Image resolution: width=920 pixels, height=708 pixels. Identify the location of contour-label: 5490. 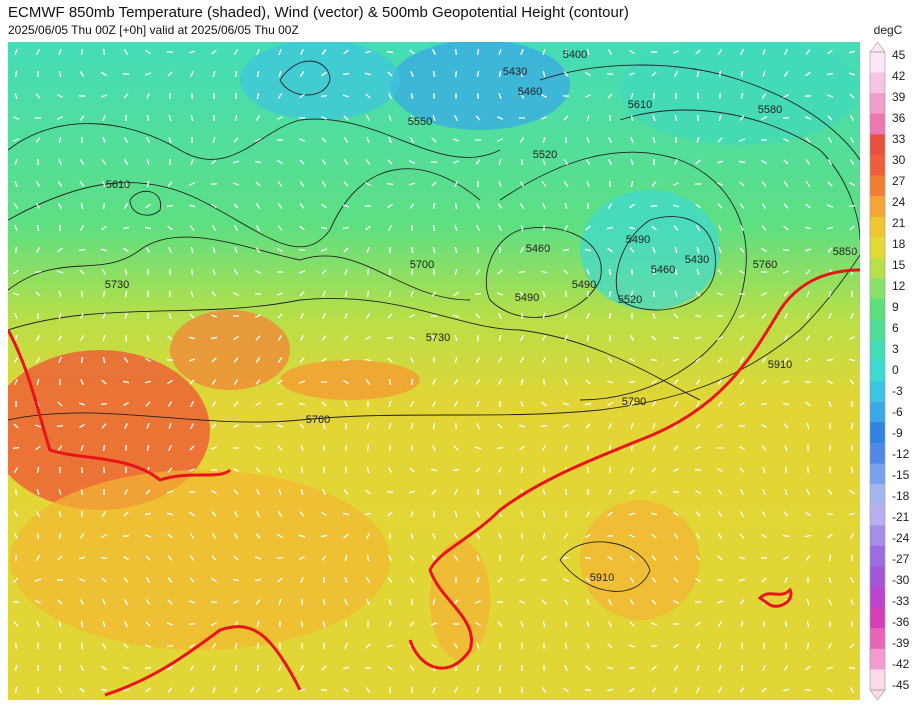
(638, 240).